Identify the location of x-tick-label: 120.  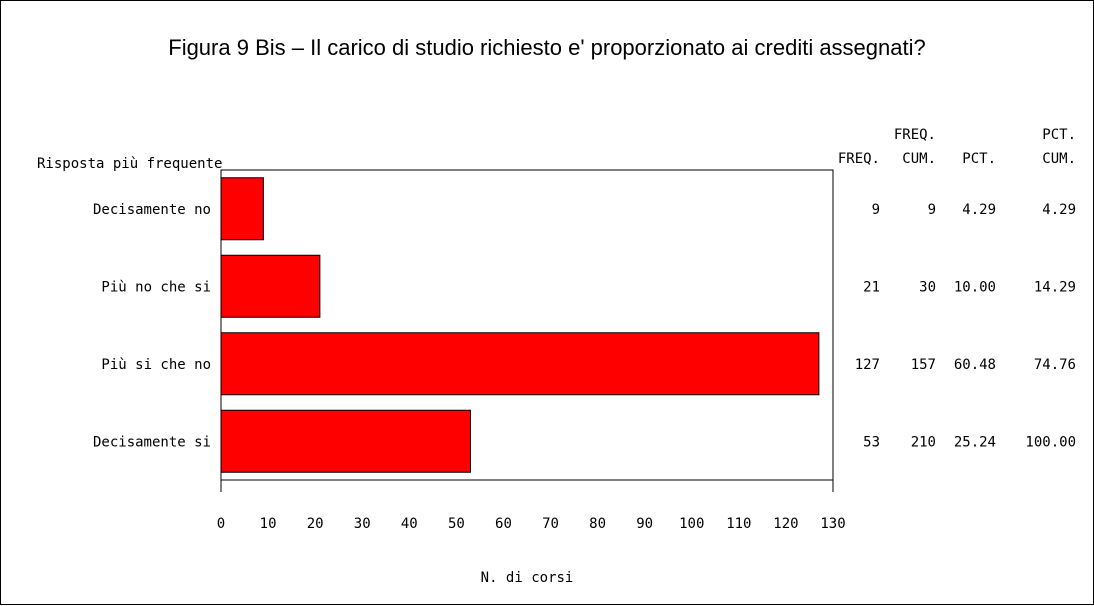
(785, 524).